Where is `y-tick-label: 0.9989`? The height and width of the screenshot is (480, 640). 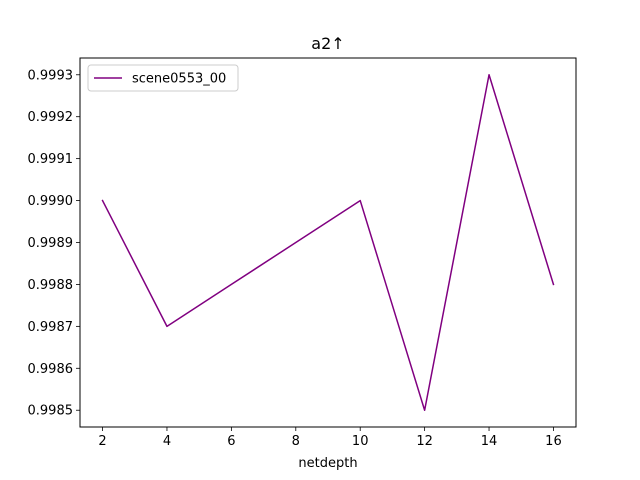 y-tick-label: 0.9989 is located at coordinates (51, 243).